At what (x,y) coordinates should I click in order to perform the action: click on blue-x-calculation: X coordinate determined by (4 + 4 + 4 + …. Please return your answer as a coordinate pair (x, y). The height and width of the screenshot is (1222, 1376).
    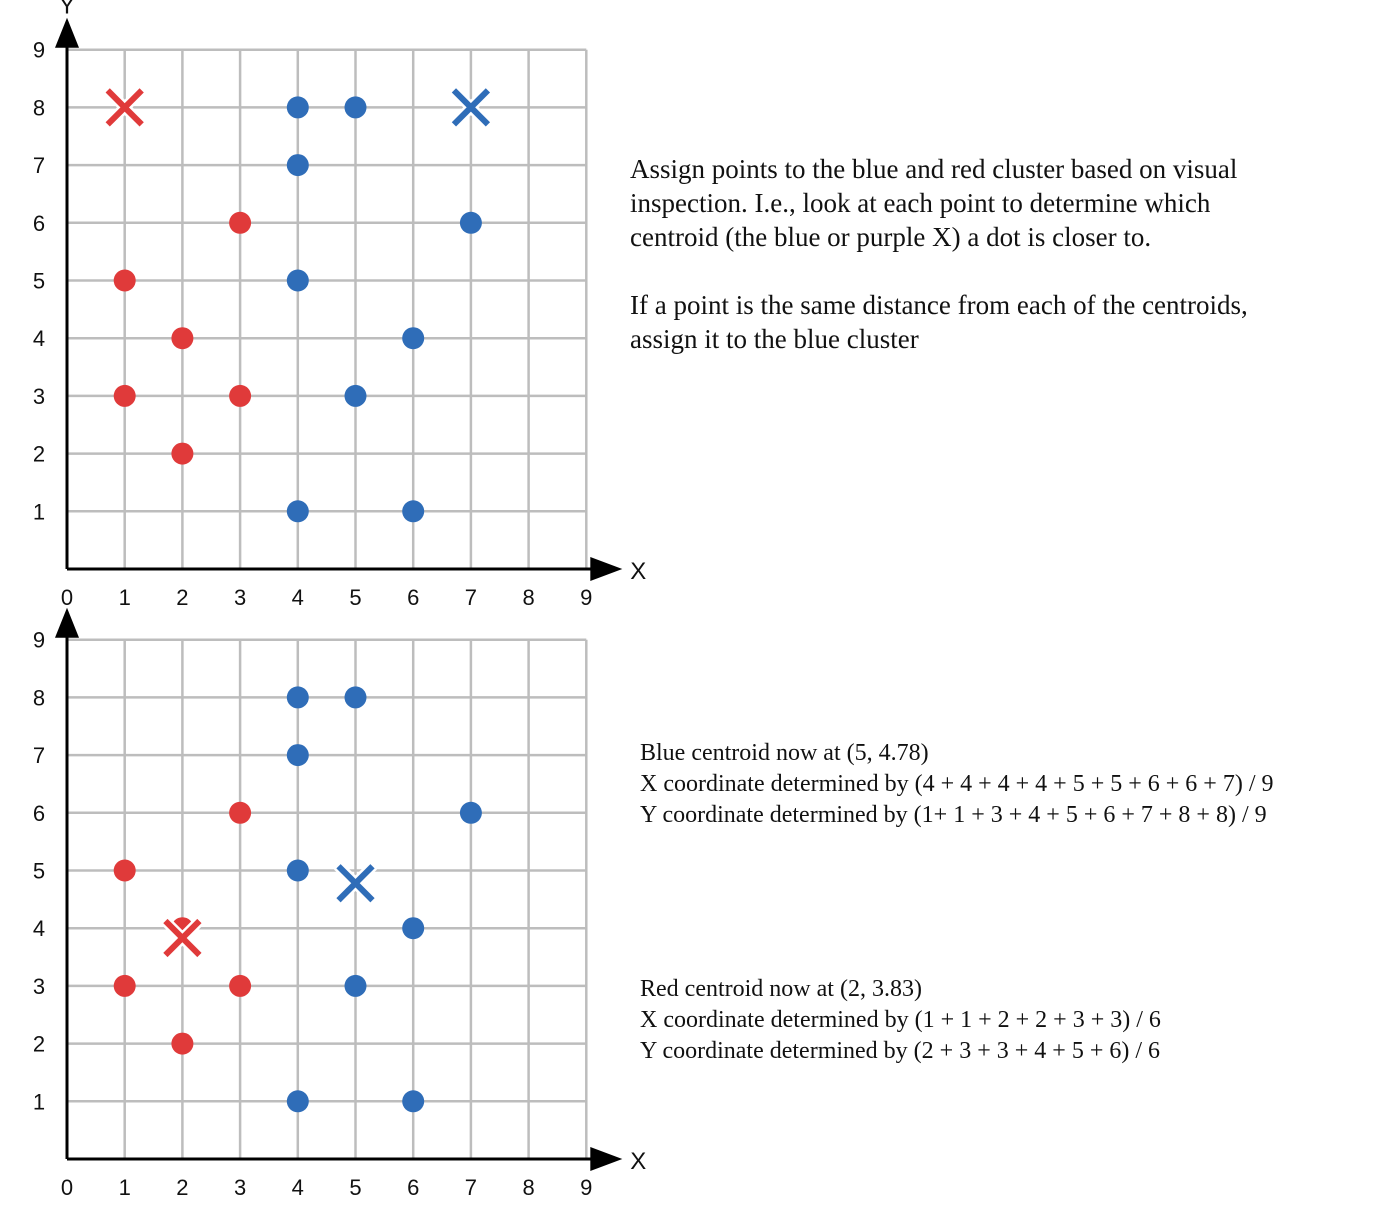
    Looking at the image, I should click on (957, 784).